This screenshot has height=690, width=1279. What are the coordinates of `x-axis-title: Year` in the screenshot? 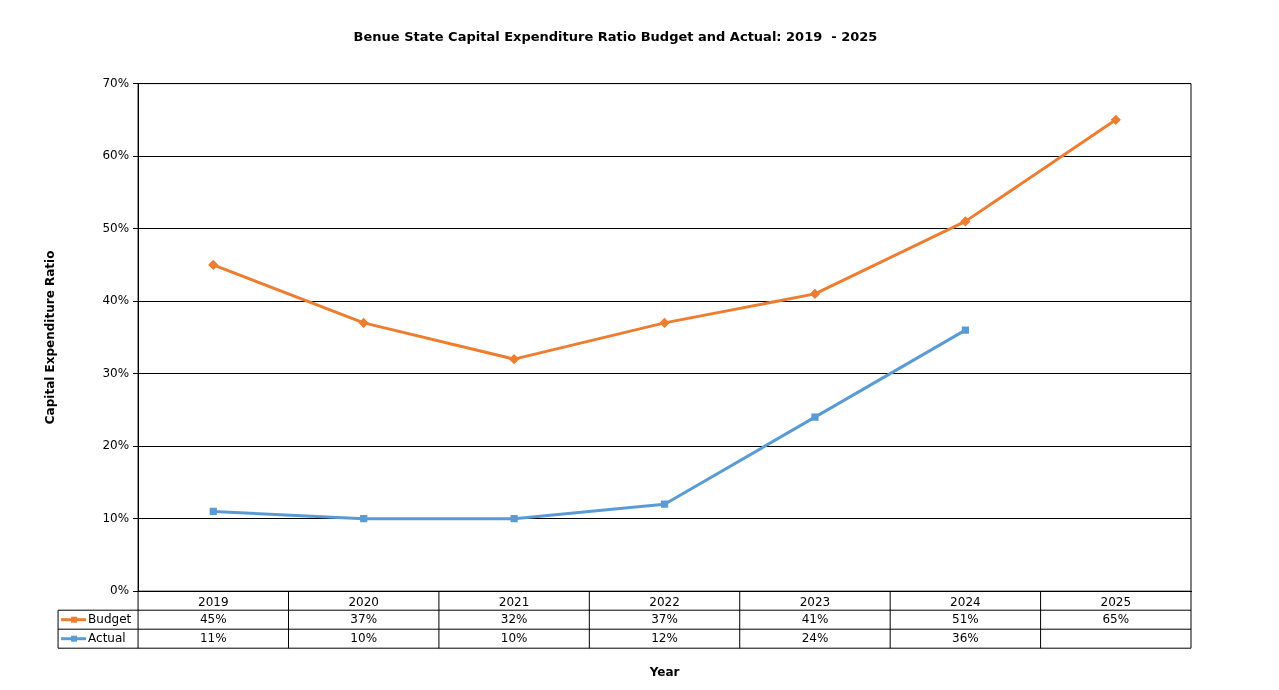 It's located at (664, 671).